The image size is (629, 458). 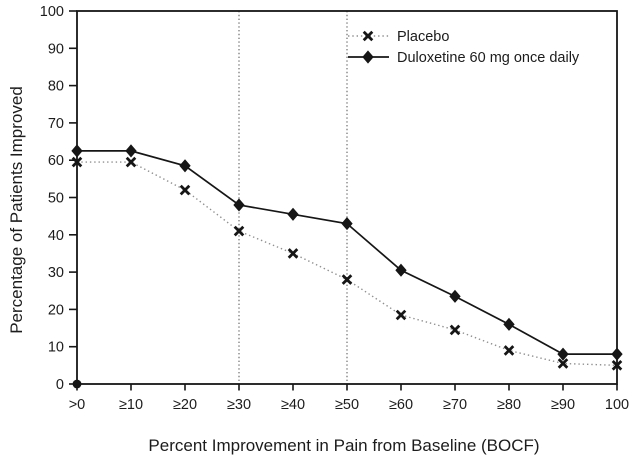 What do you see at coordinates (131, 405) in the screenshot?
I see `x-axis-tick-label: ≥10` at bounding box center [131, 405].